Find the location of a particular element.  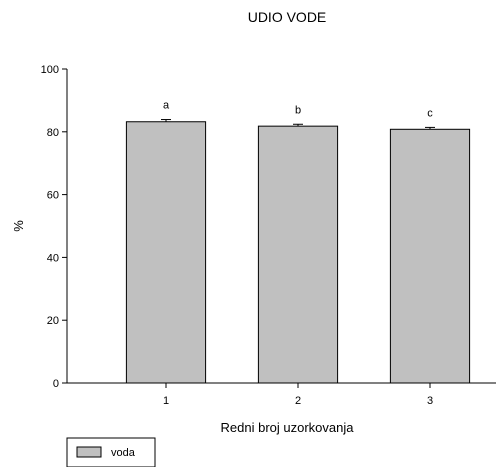

data-label-2: b is located at coordinates (298, 110).